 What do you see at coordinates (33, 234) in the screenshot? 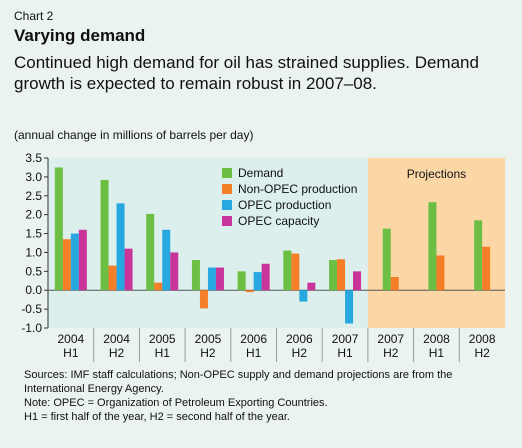
I see `y-tick-label: 1.5` at bounding box center [33, 234].